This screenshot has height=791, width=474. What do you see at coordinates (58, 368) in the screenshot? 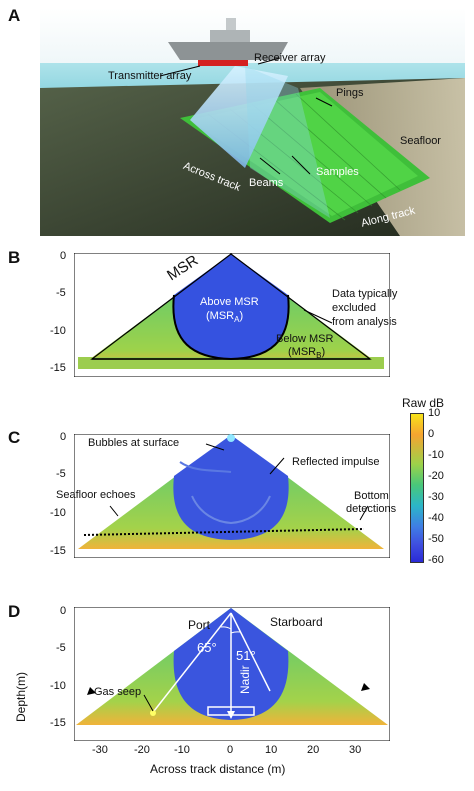
I see `panel-b-ytick-15: -15` at bounding box center [58, 368].